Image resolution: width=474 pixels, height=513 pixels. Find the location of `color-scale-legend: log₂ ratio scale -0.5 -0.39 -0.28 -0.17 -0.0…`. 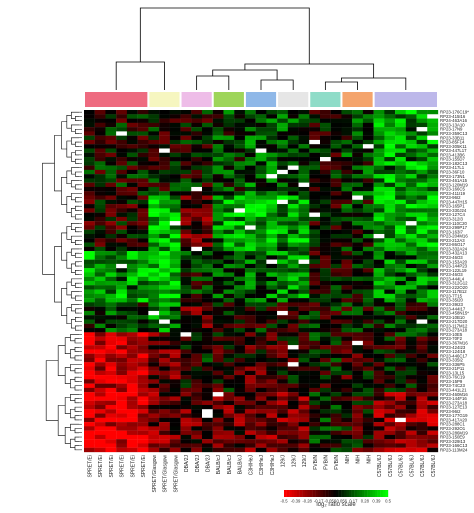

color-scale-legend: log₂ ratio scale -0.5 -0.39 -0.28 -0.17 -0.0… is located at coordinates (336, 499).